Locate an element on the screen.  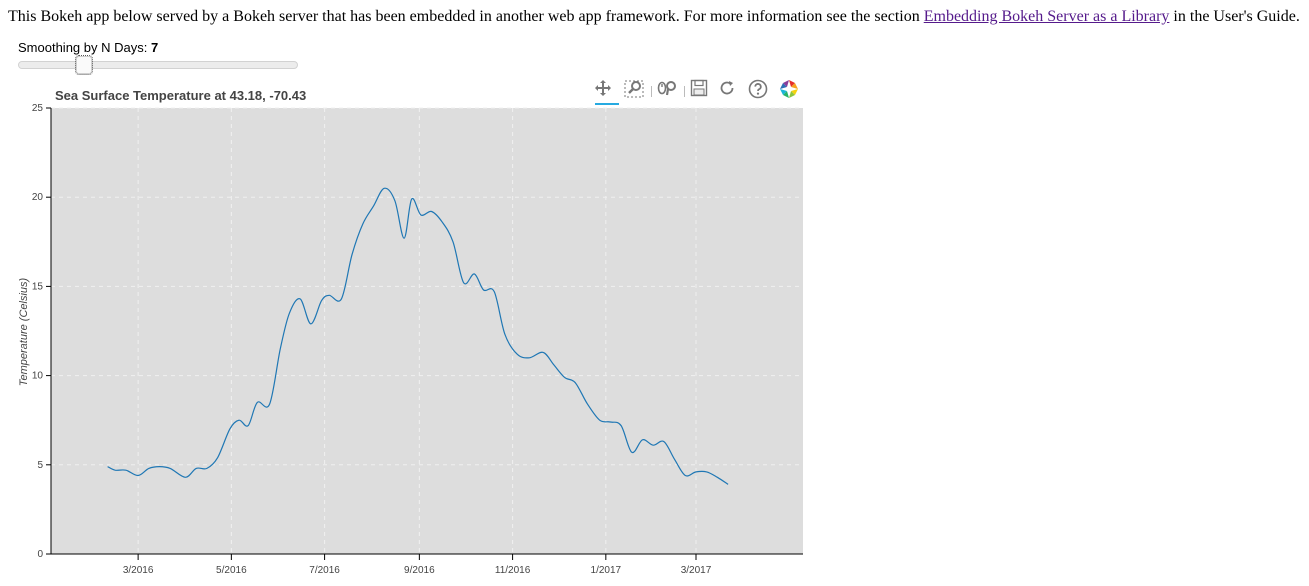
pan-icon is located at coordinates (603, 88).